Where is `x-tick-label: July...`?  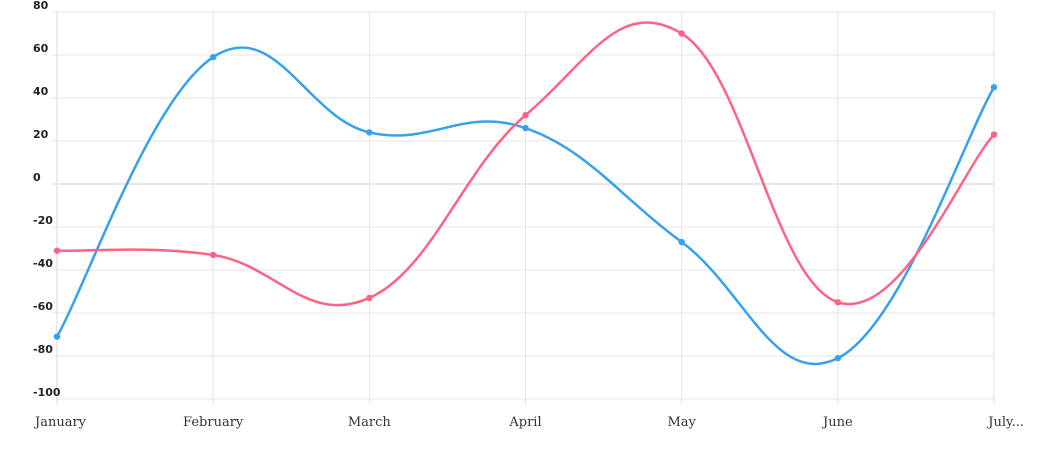
x-tick-label: July... is located at coordinates (1005, 422).